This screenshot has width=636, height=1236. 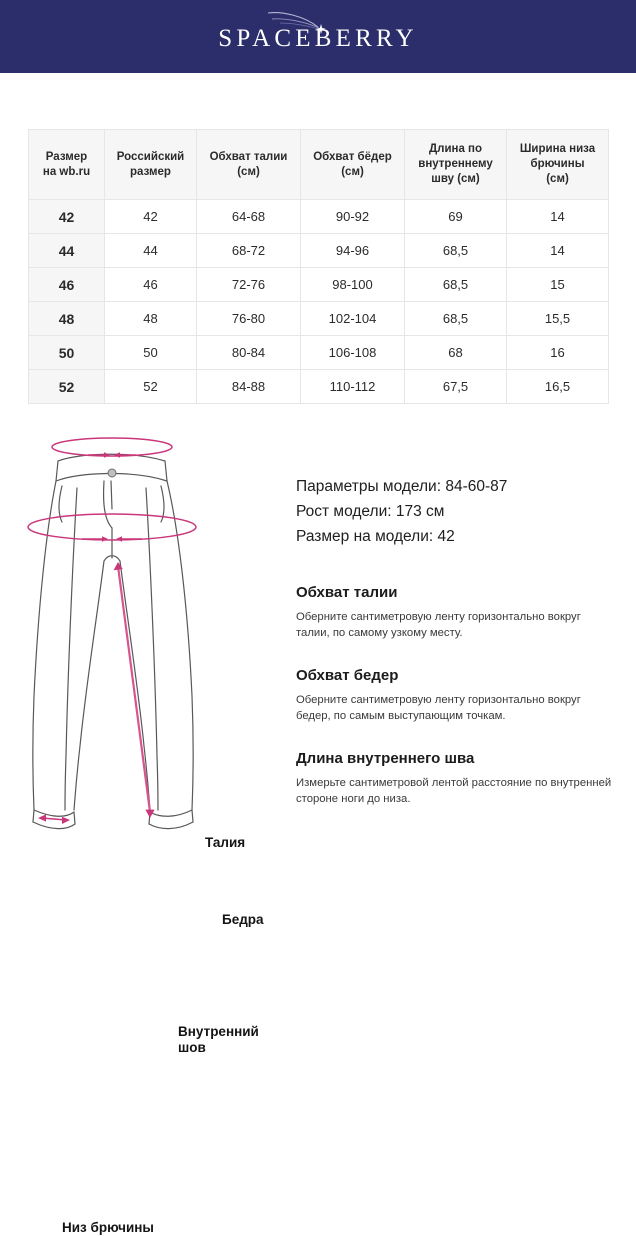 What do you see at coordinates (455, 386) in the screenshot?
I see `table-cell: 67,5` at bounding box center [455, 386].